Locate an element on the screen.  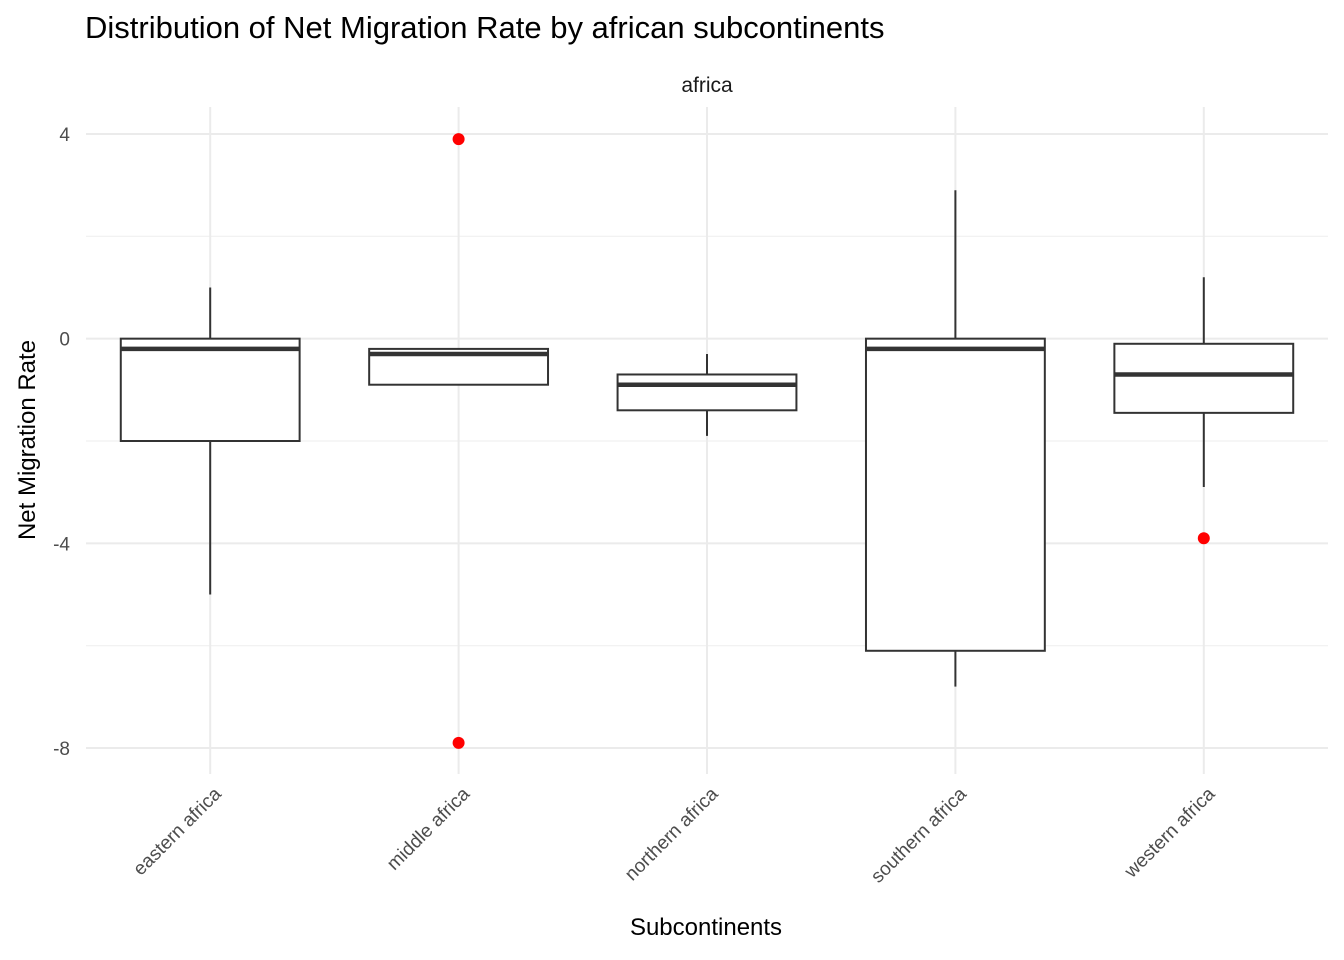
y-tick-label: 4 is located at coordinates (64, 135).